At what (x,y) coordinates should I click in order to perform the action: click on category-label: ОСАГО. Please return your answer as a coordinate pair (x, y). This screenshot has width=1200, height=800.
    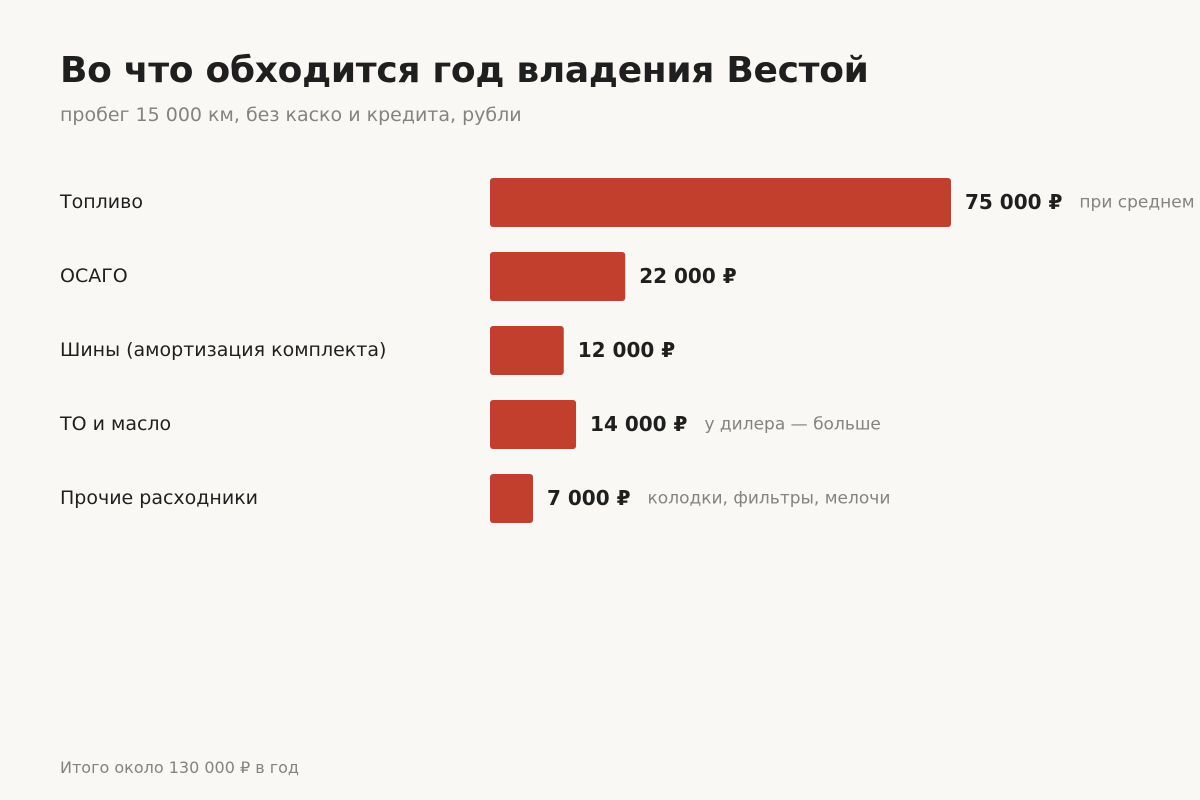
    Looking at the image, I should click on (94, 276).